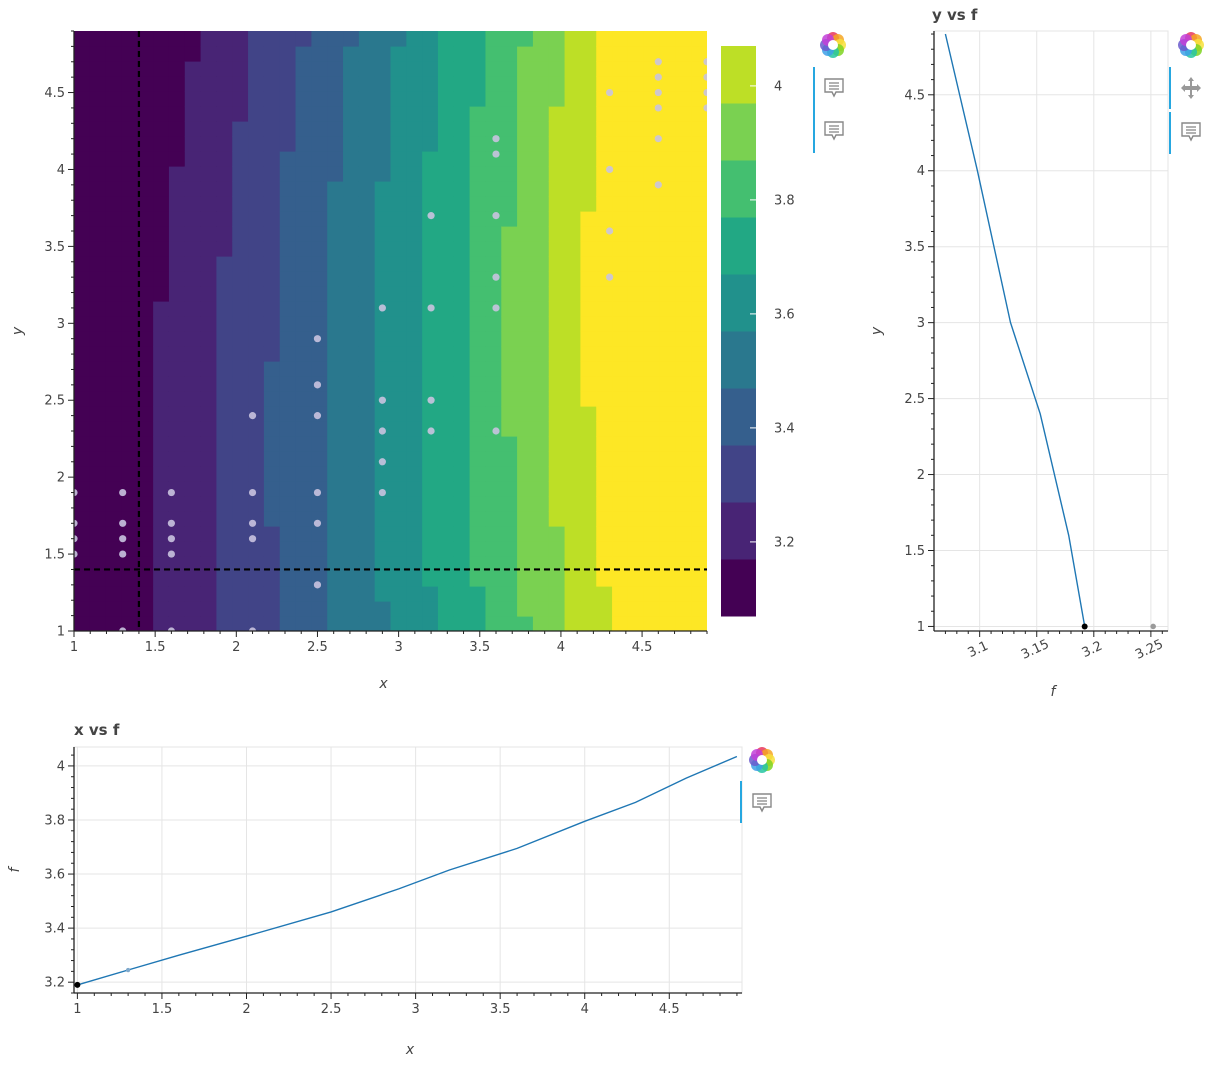 Image resolution: width=1212 pixels, height=1074 pixels. I want to click on y-tick-label: 3.2, so click(54, 983).